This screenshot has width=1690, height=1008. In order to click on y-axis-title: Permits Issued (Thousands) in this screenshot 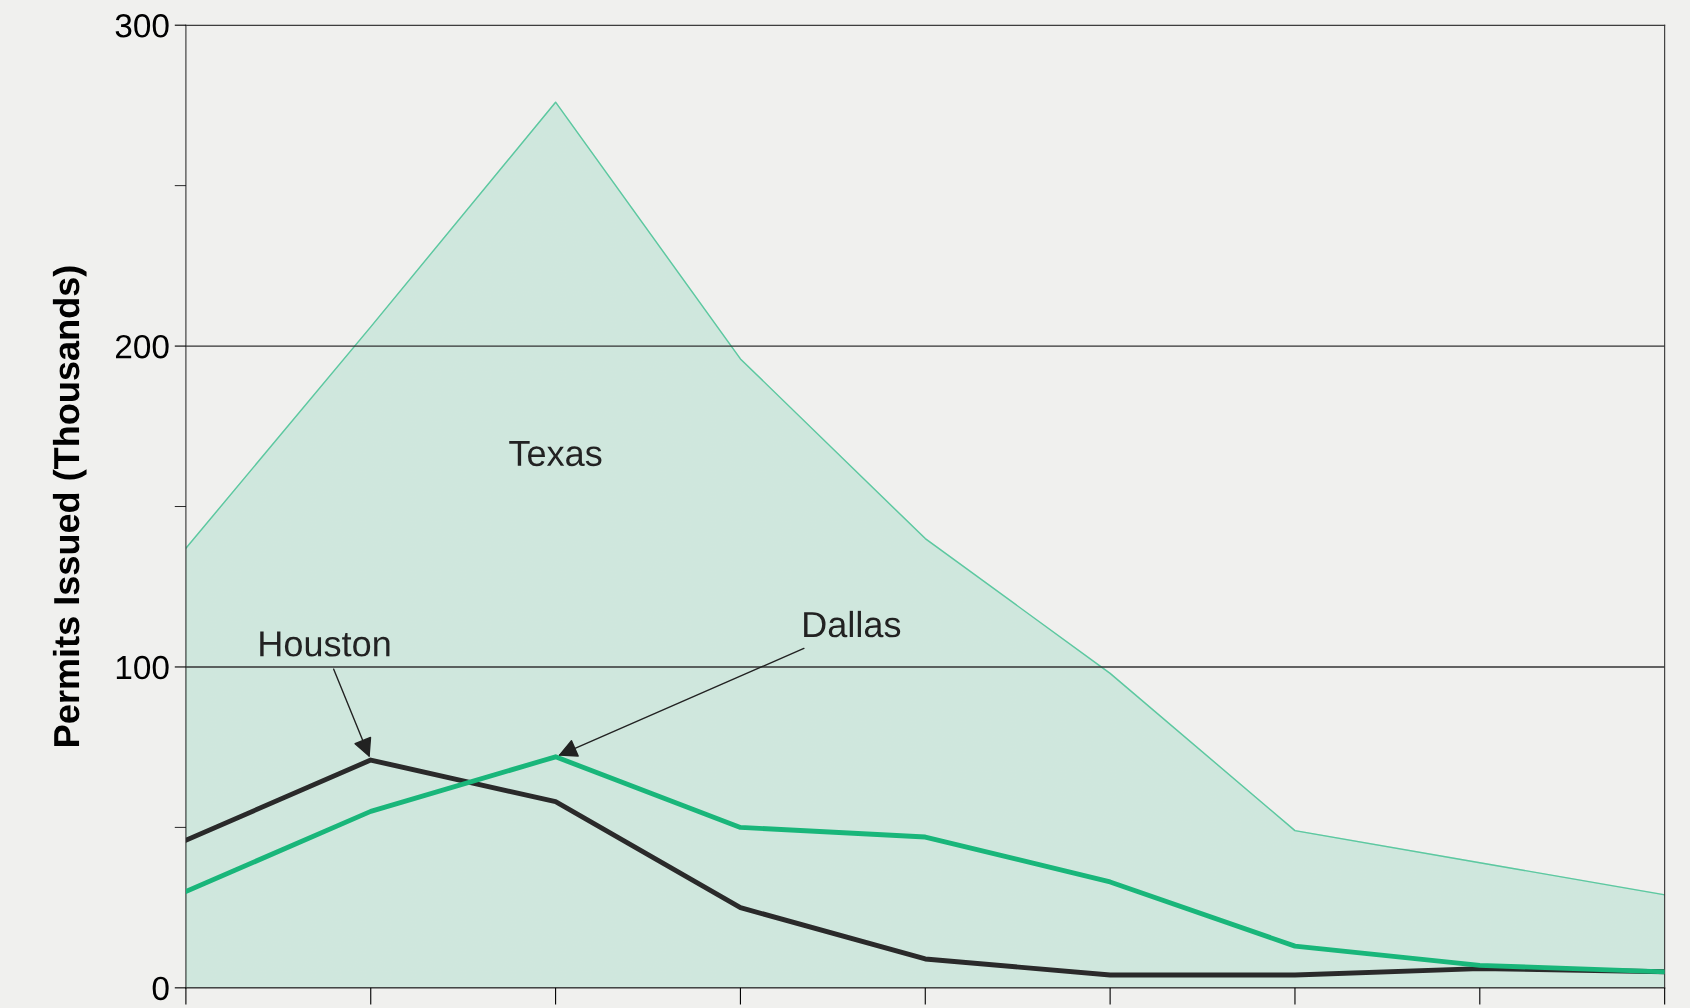, I will do `click(69, 506)`.